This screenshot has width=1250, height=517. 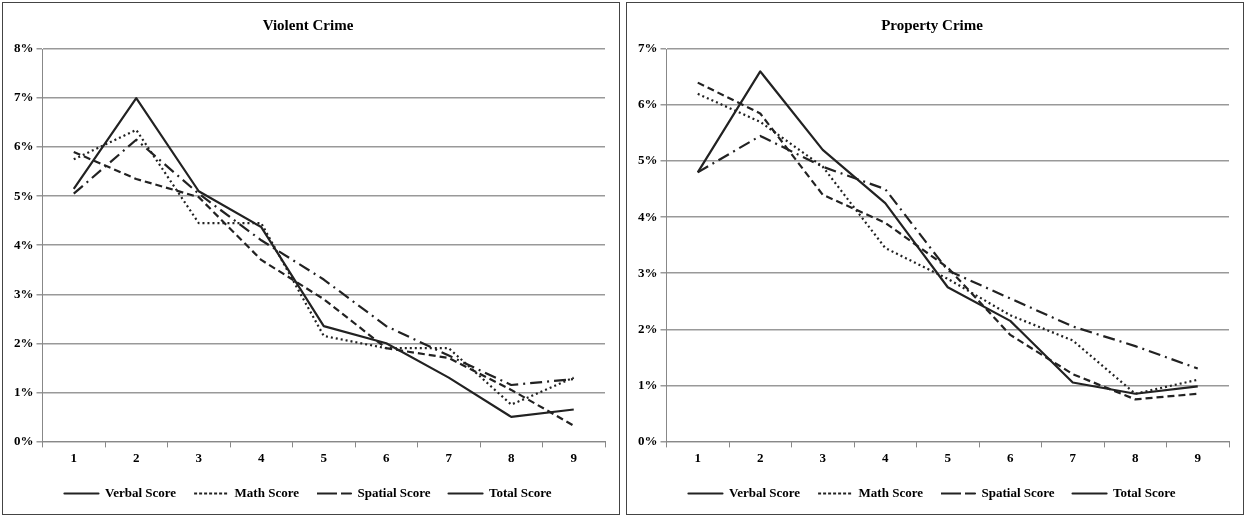 What do you see at coordinates (932, 24) in the screenshot?
I see `chart-title: Property Crime` at bounding box center [932, 24].